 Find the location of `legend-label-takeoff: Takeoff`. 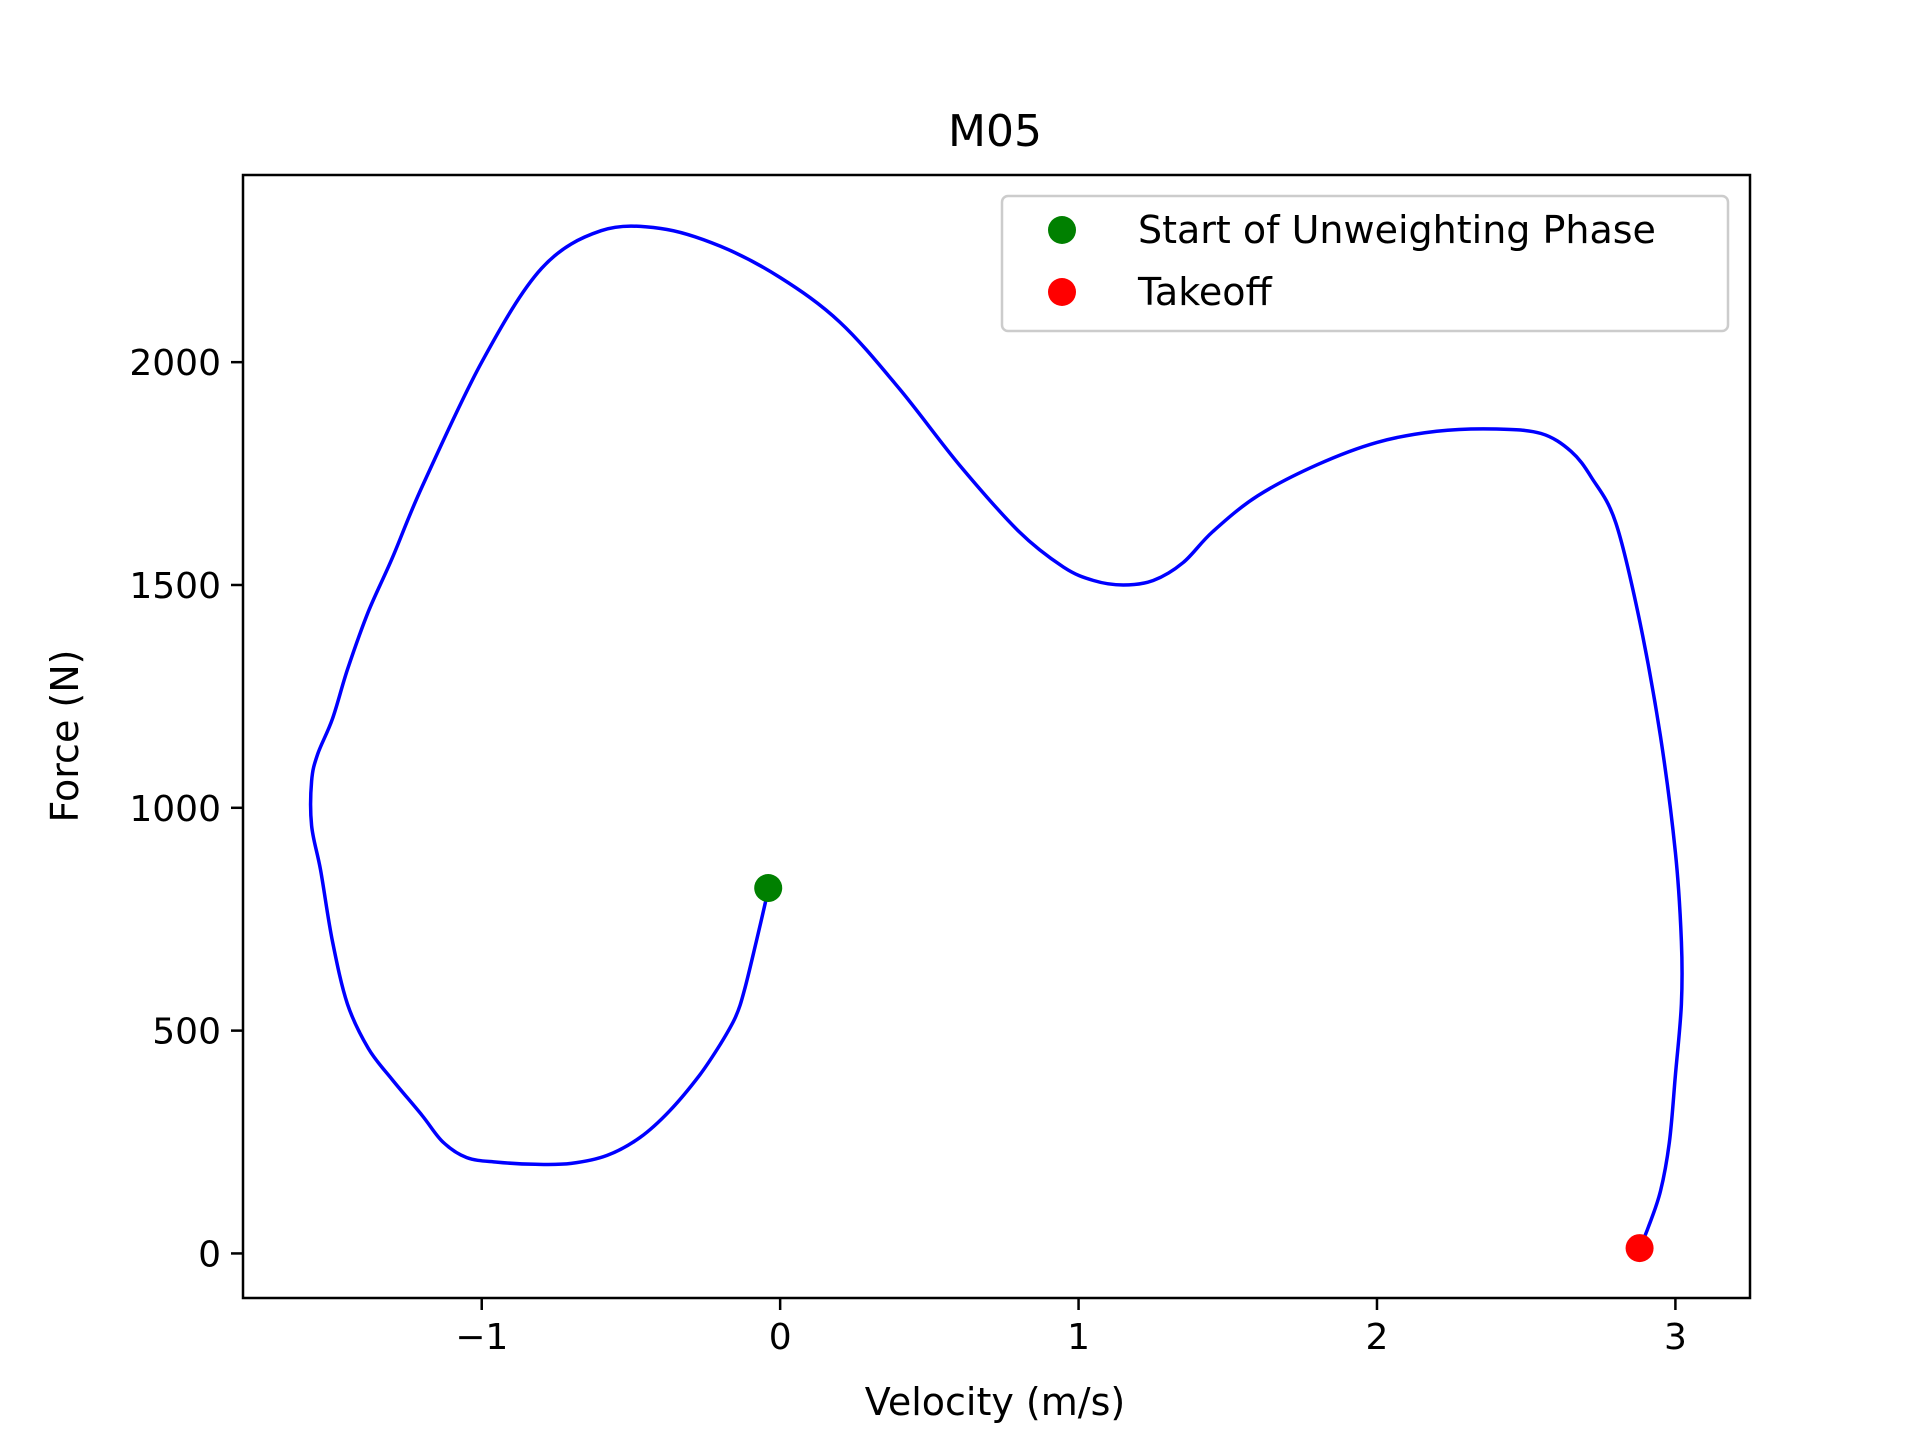

legend-label-takeoff: Takeoff is located at coordinates (1204, 292).